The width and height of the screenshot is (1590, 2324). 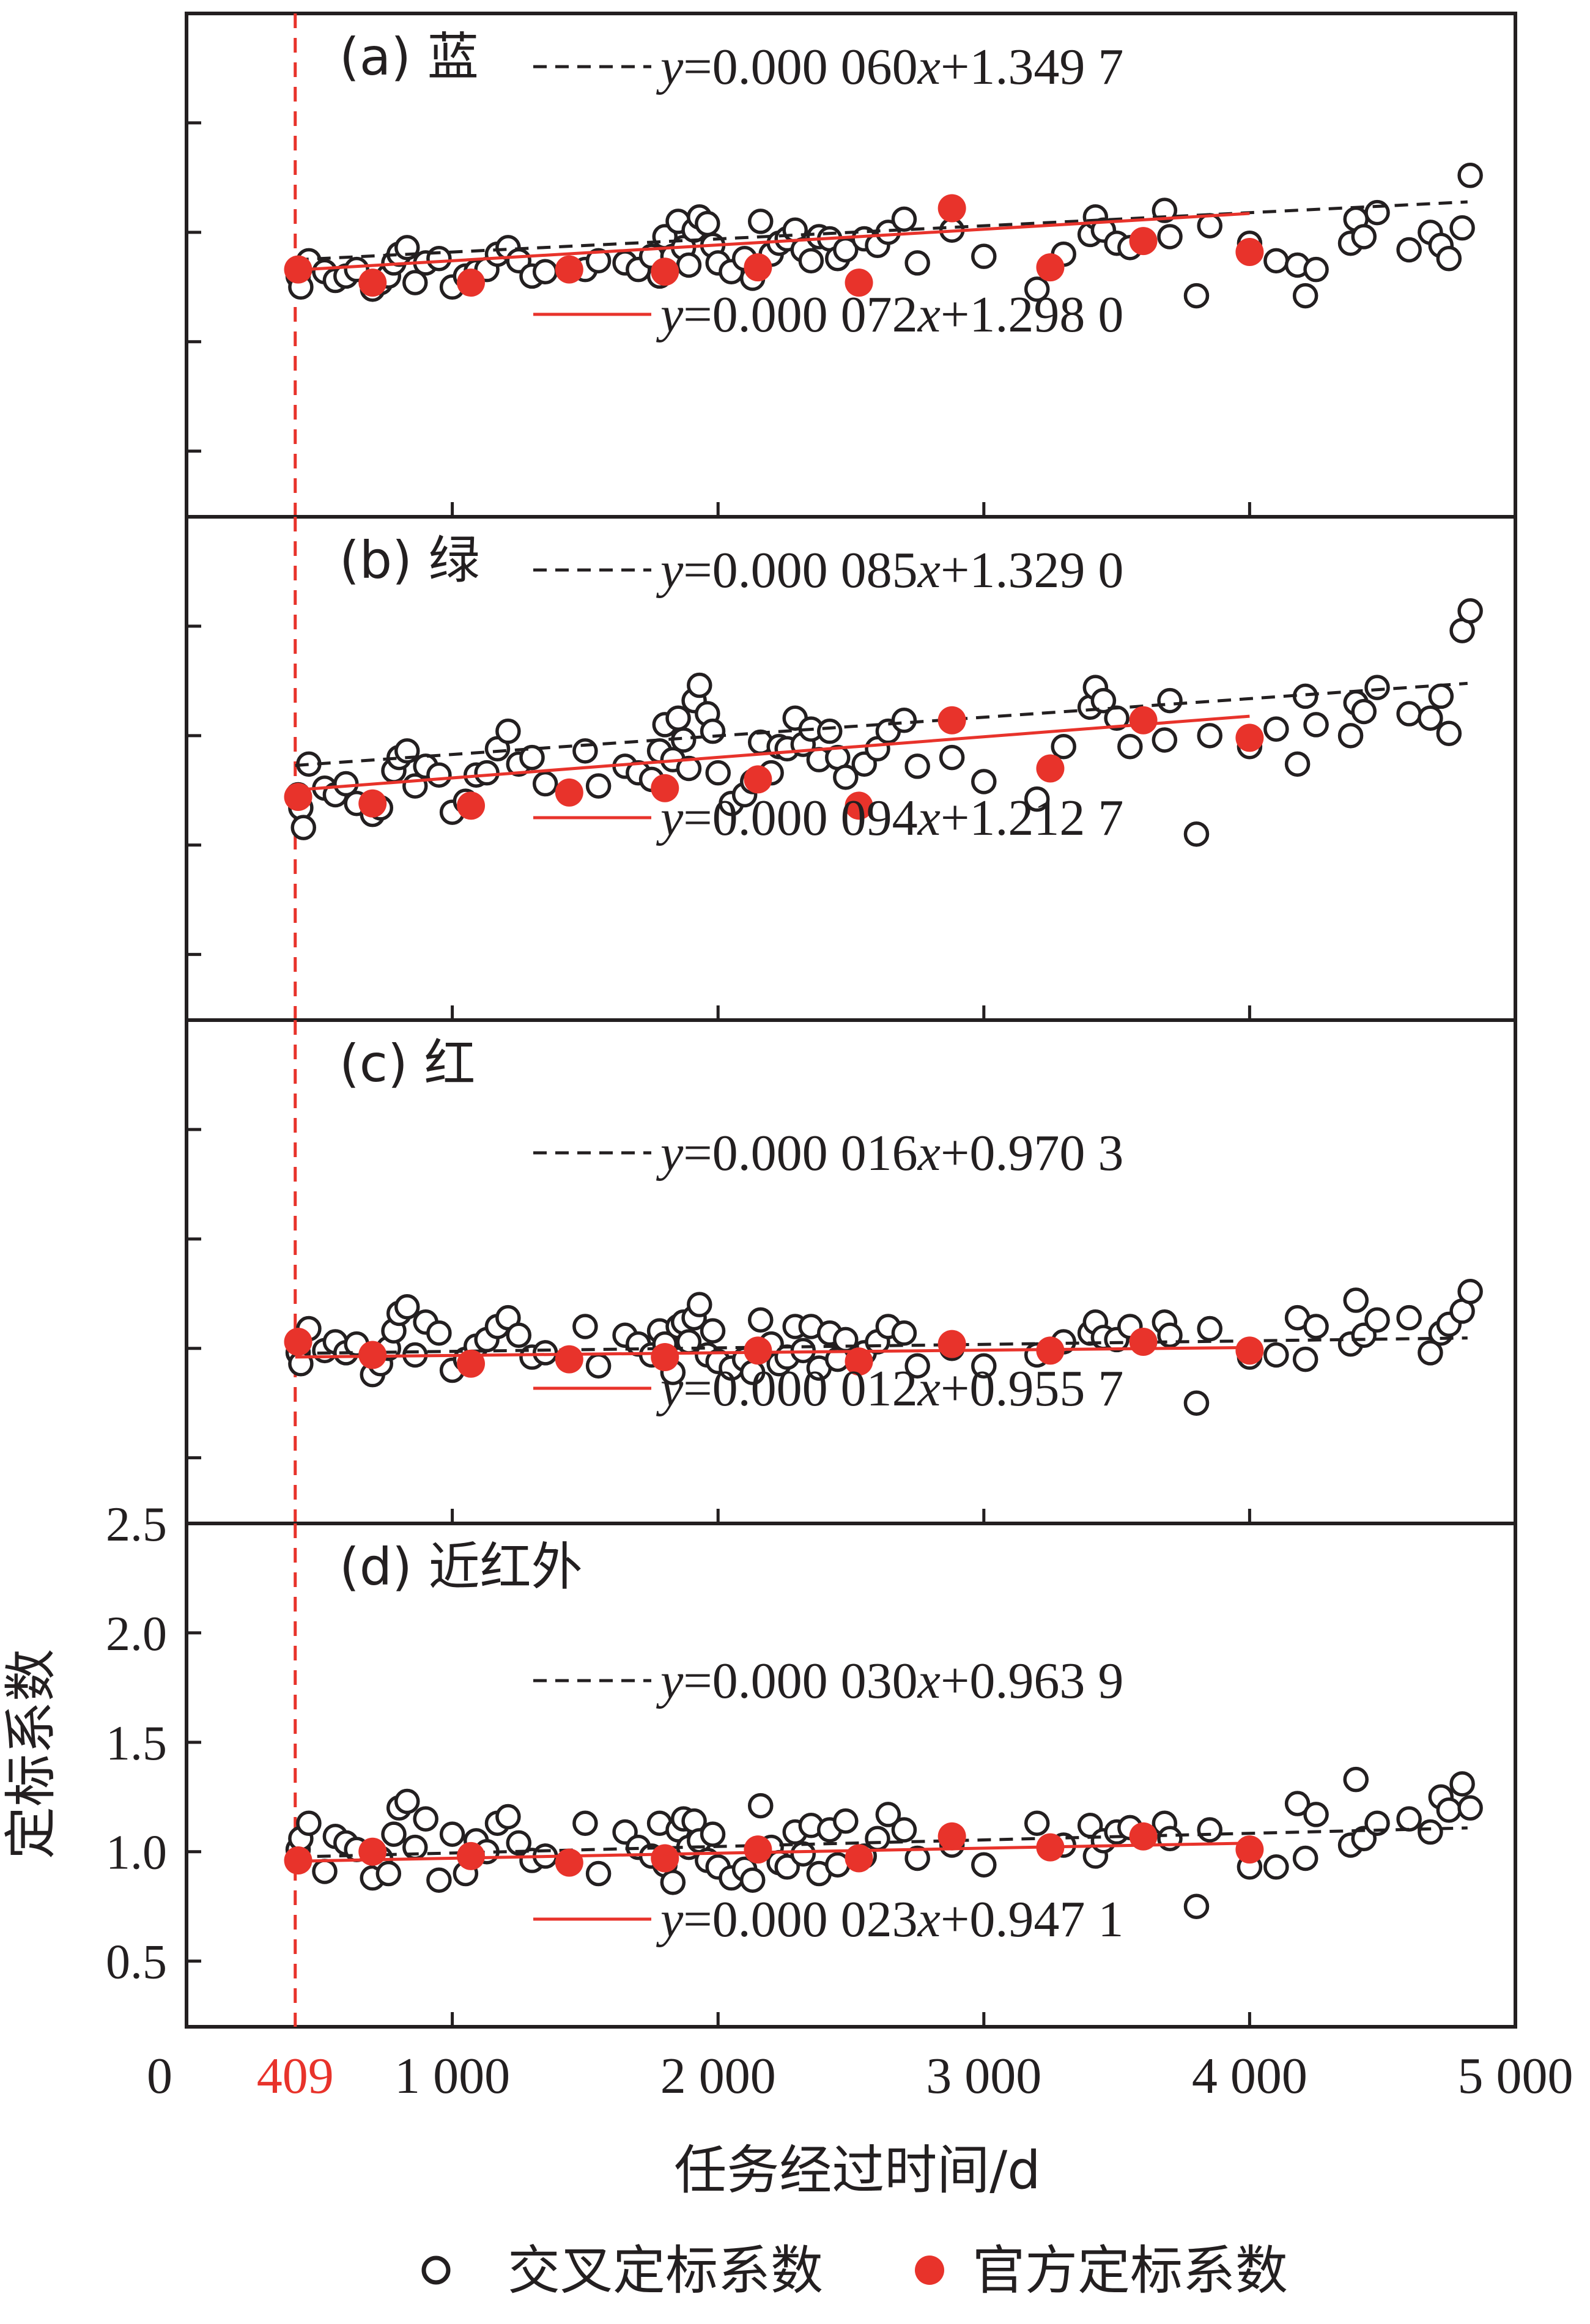 What do you see at coordinates (137, 1744) in the screenshot?
I see `y-tick-label: 1.5` at bounding box center [137, 1744].